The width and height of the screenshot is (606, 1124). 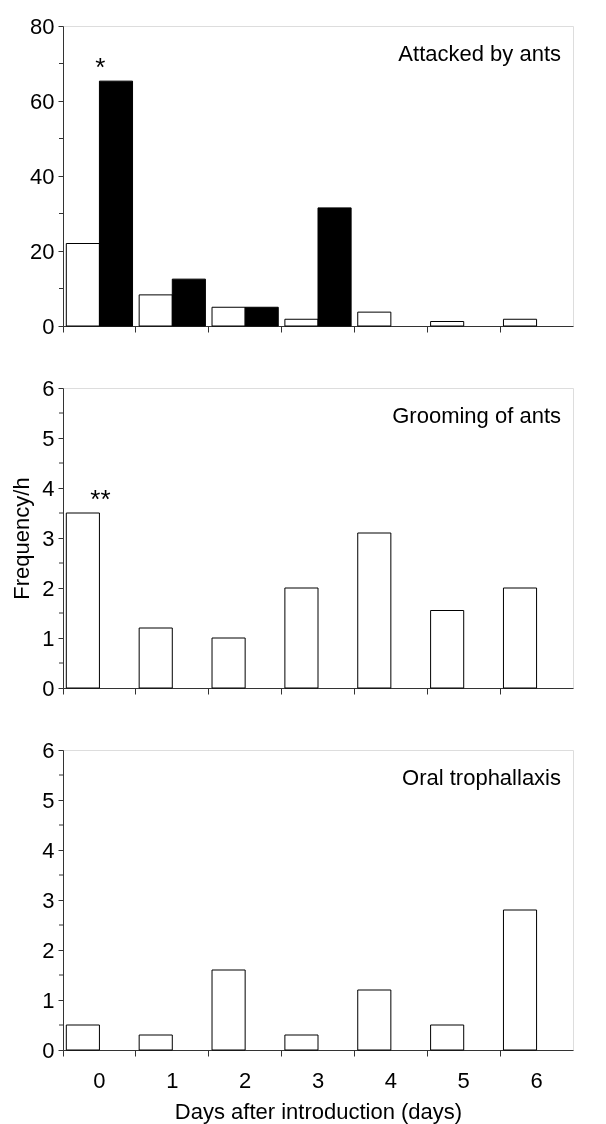 What do you see at coordinates (481, 777) in the screenshot?
I see `text: Oral trophallaxis` at bounding box center [481, 777].